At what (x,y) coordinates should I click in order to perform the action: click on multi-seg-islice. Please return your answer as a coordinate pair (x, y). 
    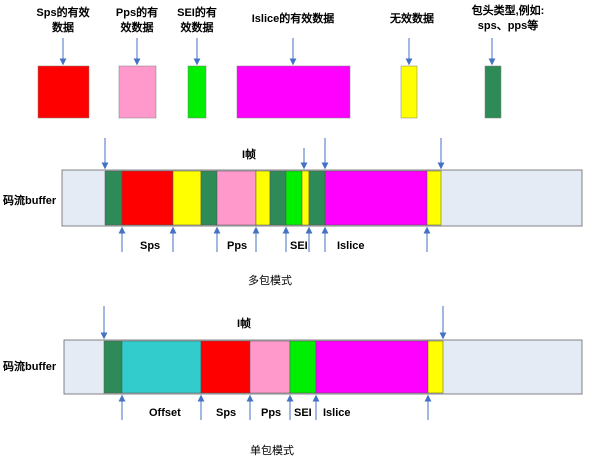
    Looking at the image, I should click on (376, 198).